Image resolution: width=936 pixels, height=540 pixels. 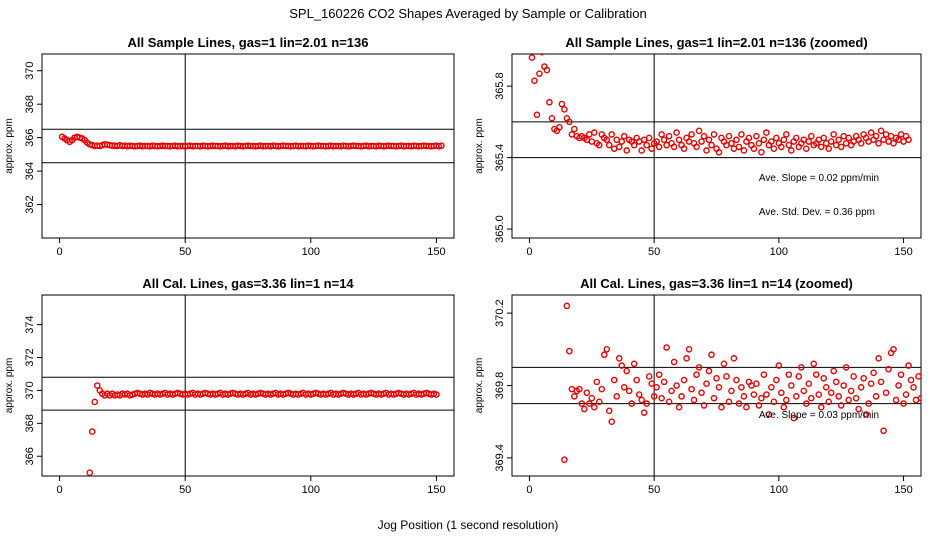 I want to click on stat-annotation: Ave. Slope = 0.03 ppm/min, so click(x=819, y=415).